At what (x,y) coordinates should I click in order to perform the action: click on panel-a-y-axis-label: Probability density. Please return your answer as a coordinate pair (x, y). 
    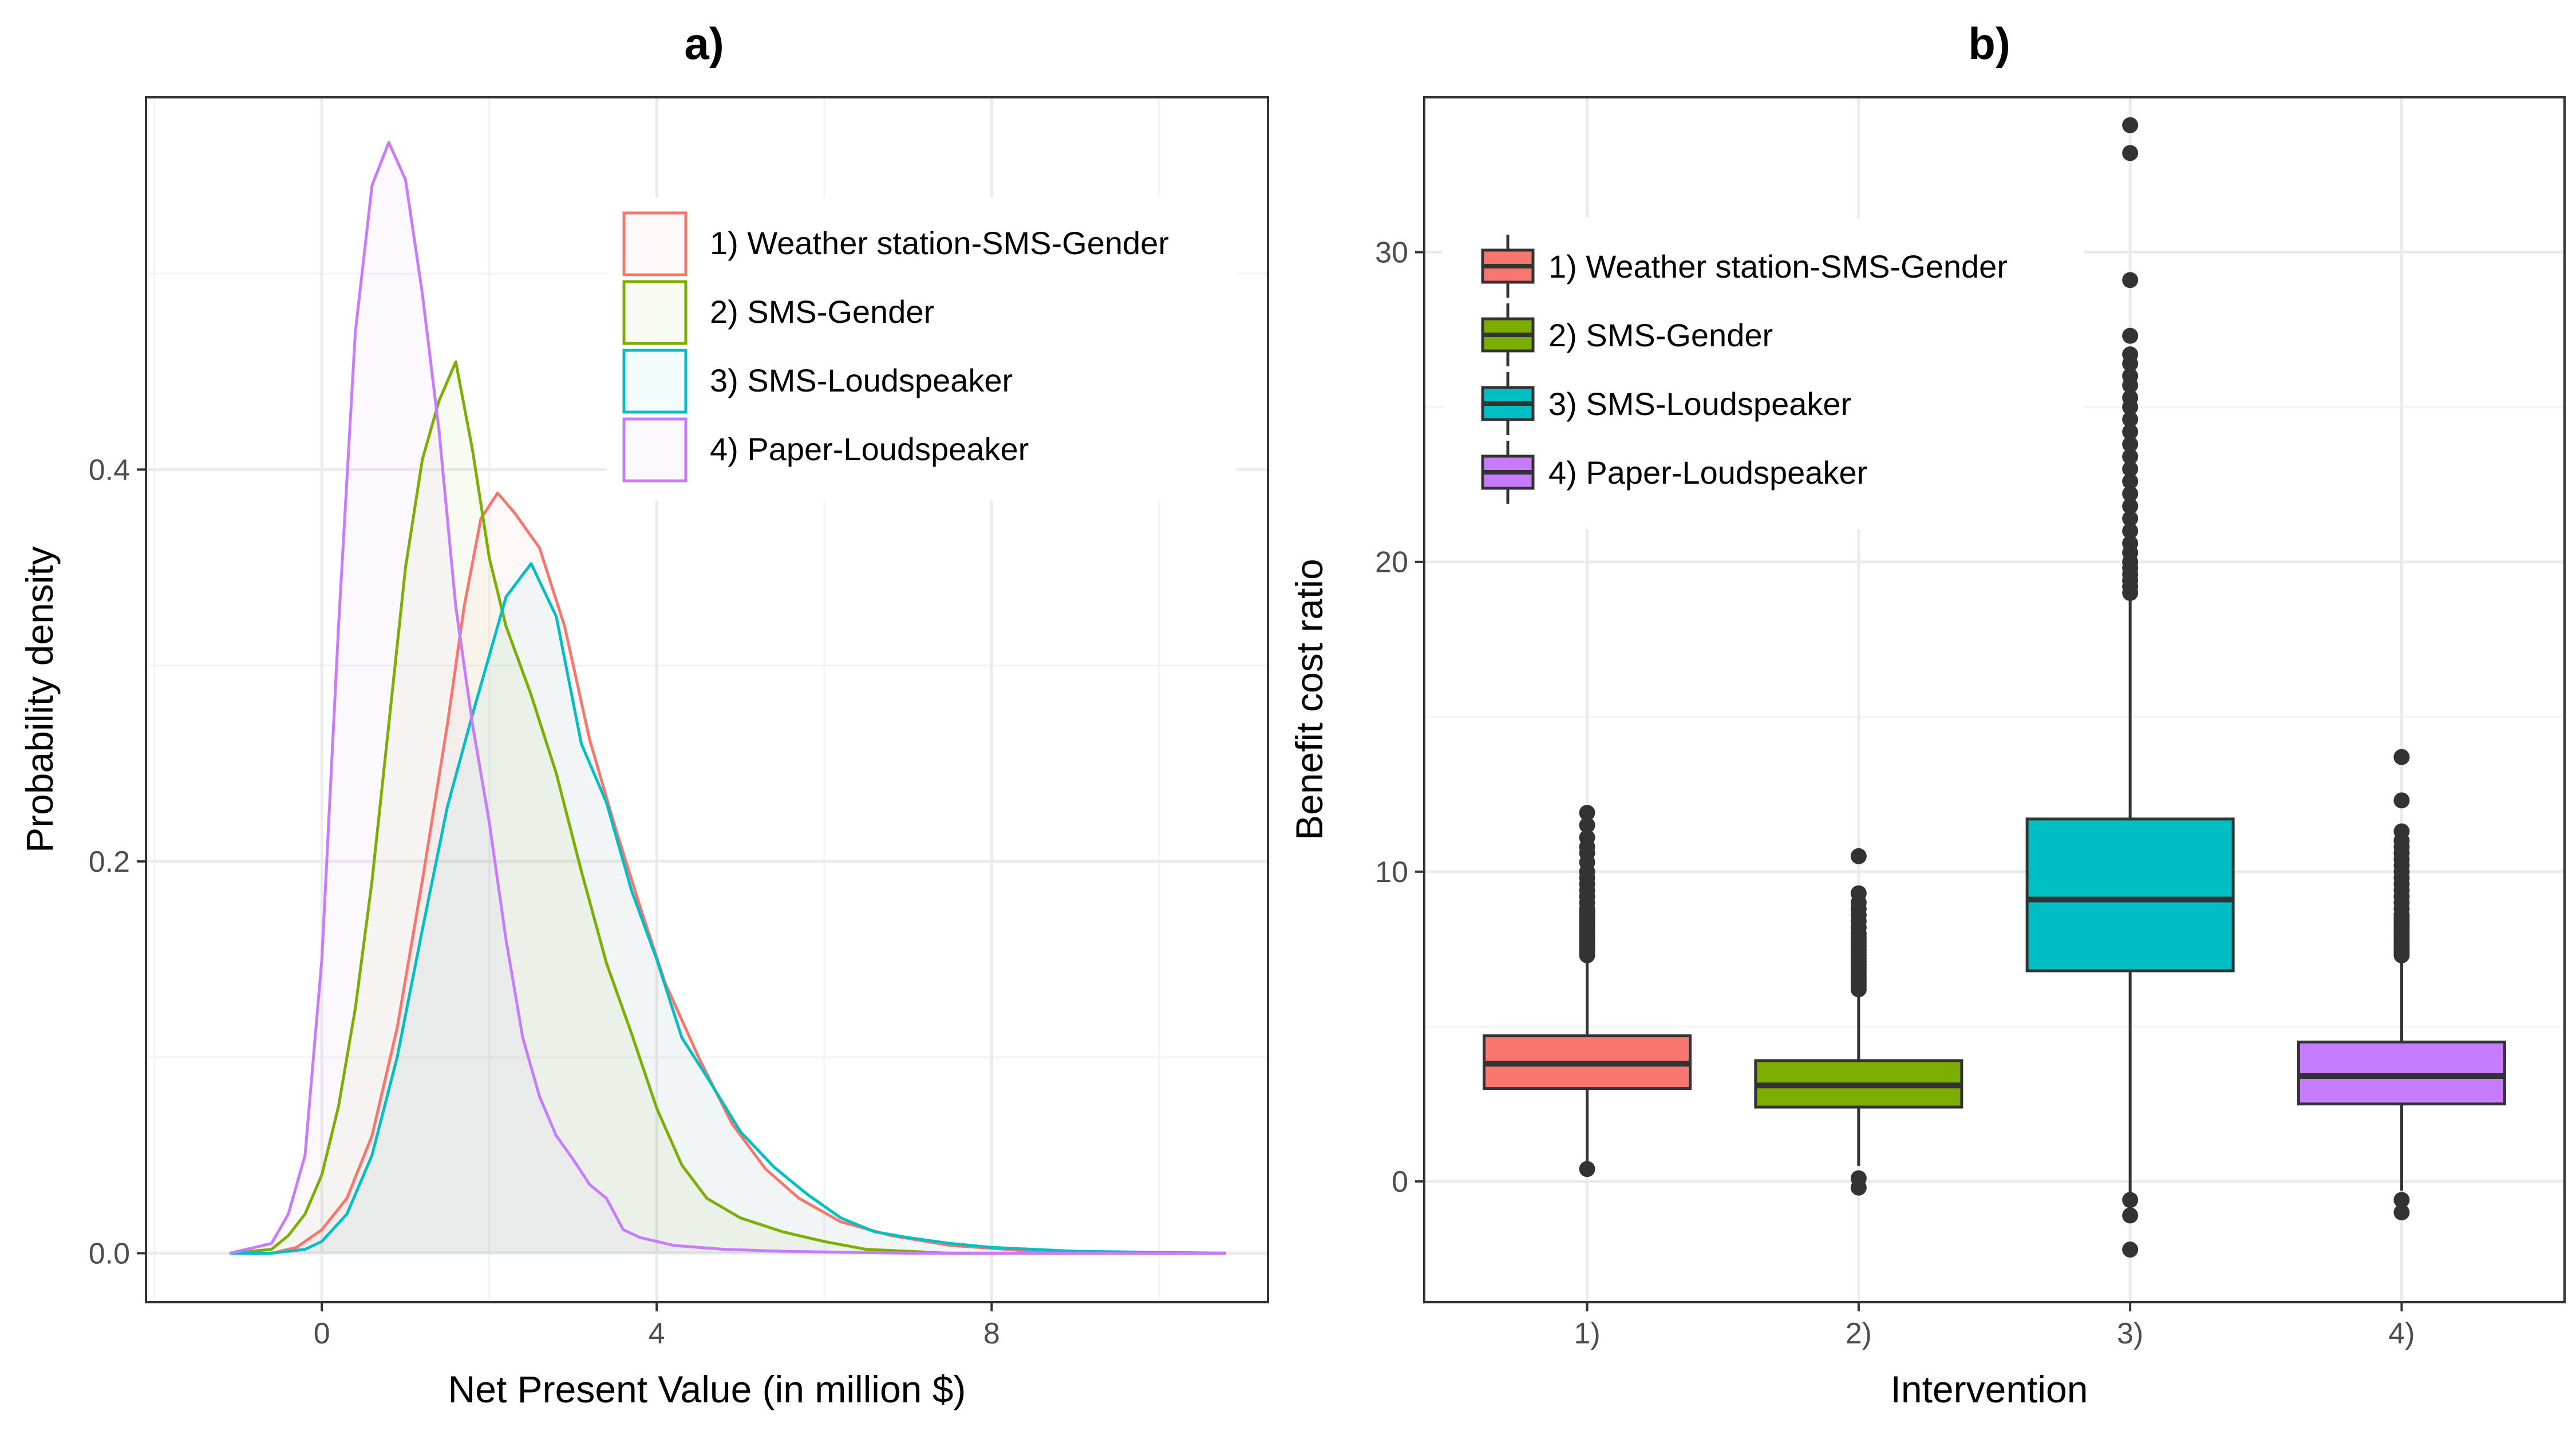
    Looking at the image, I should click on (39, 699).